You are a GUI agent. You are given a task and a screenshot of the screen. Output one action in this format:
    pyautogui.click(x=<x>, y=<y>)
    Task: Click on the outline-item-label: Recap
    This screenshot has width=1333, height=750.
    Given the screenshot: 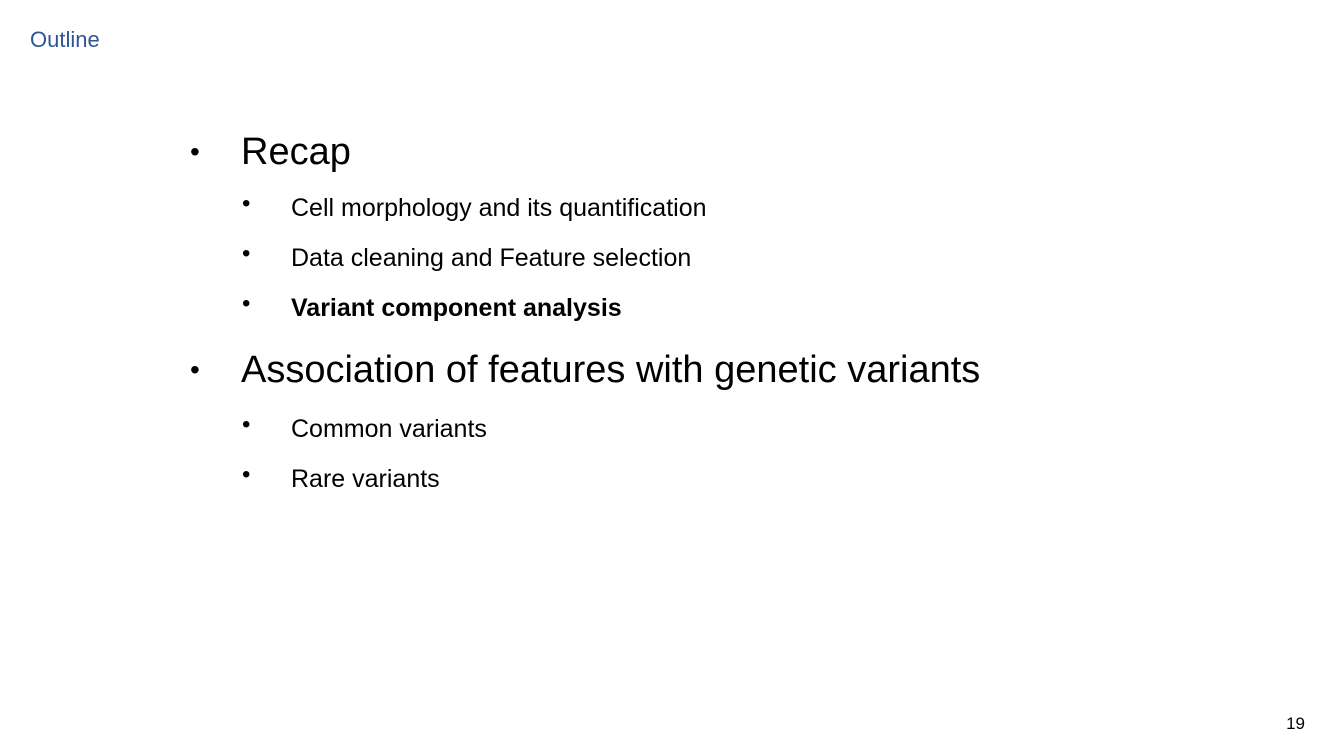 What is the action you would take?
    pyautogui.click(x=296, y=152)
    